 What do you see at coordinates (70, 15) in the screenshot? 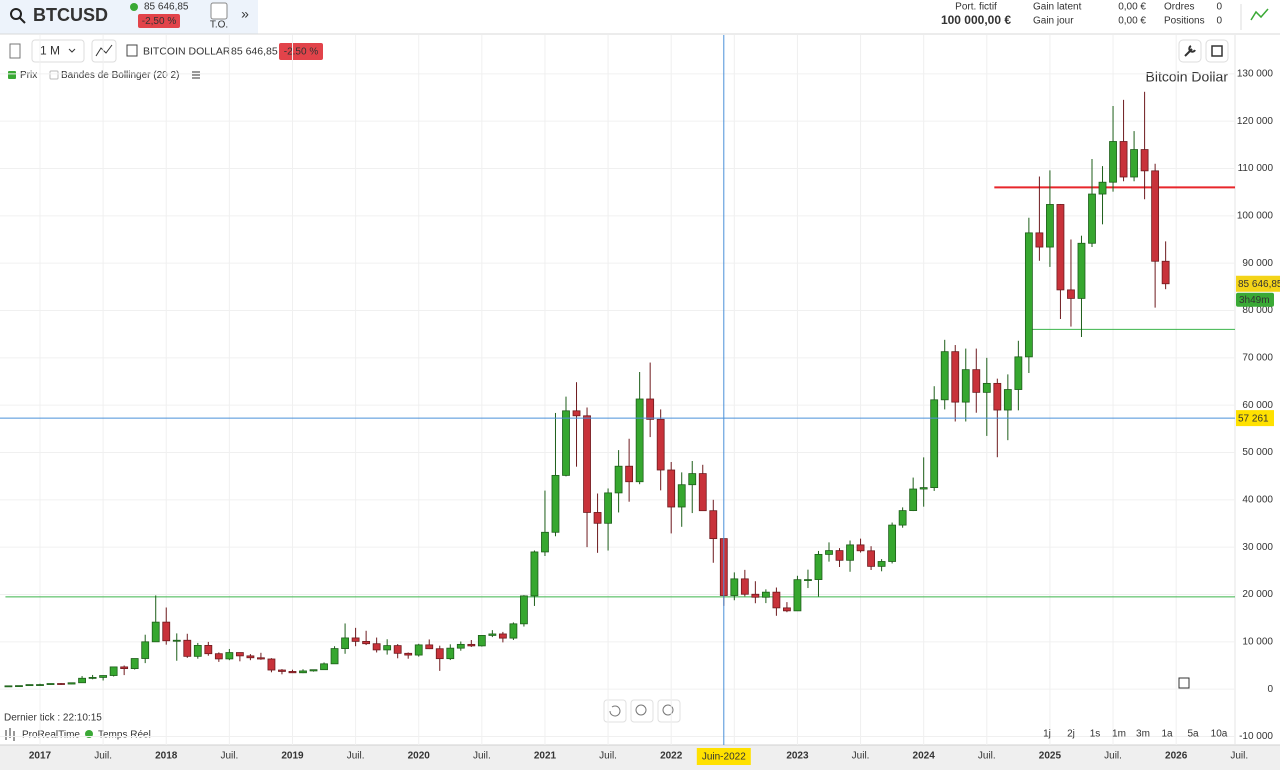
I see `symbol: BTCUSD` at bounding box center [70, 15].